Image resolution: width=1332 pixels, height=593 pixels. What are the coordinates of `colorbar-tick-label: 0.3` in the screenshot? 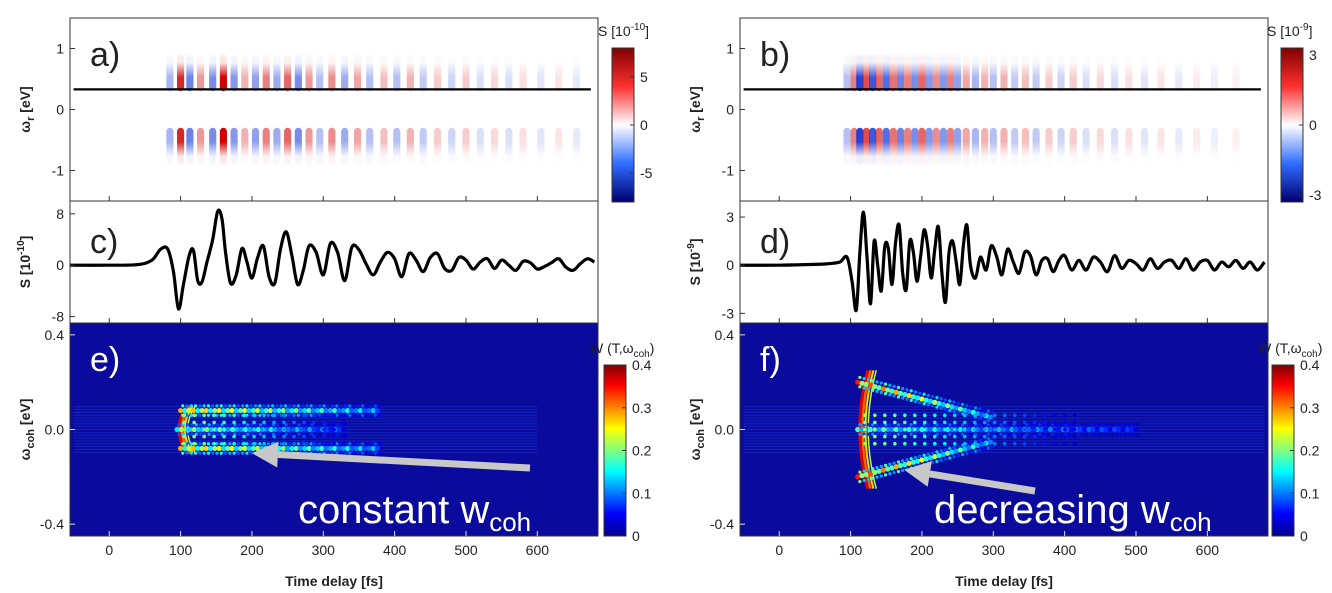 It's located at (1310, 408).